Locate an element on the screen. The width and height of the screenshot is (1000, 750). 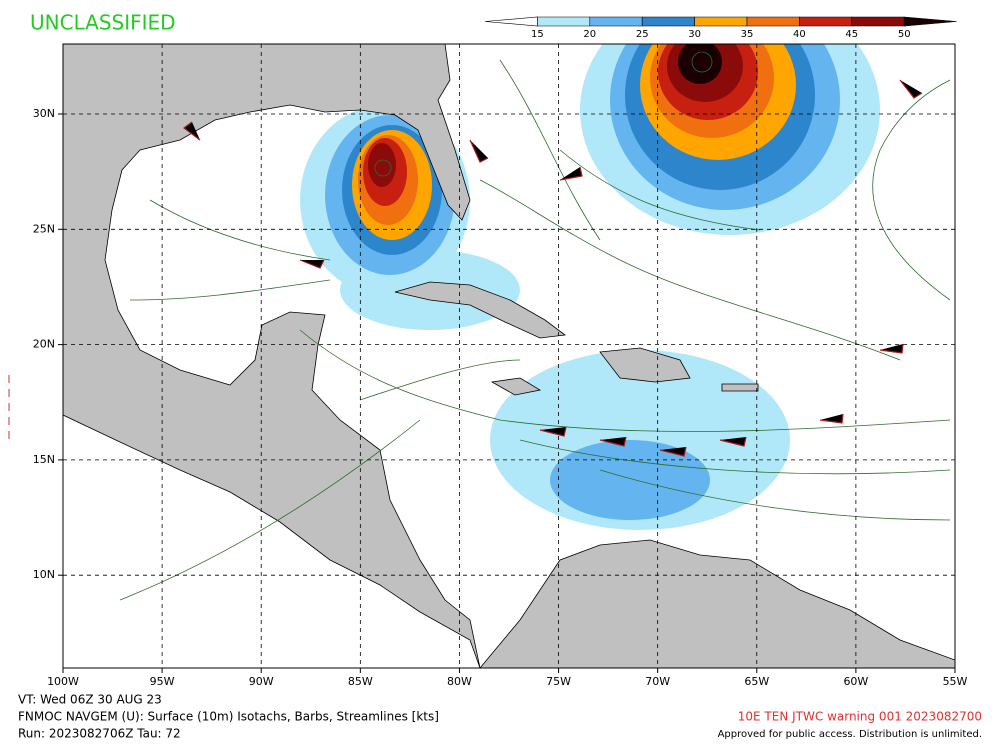
lat-label: 15N is located at coordinates (44, 459).